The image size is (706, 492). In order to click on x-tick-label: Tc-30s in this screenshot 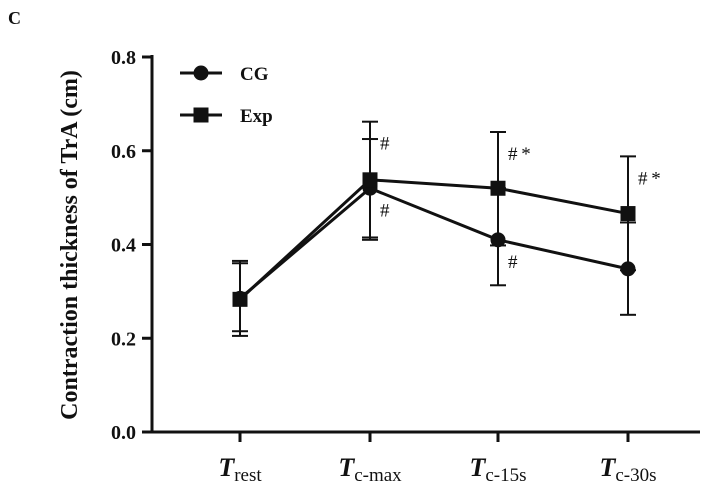, I will do `click(627, 469)`.